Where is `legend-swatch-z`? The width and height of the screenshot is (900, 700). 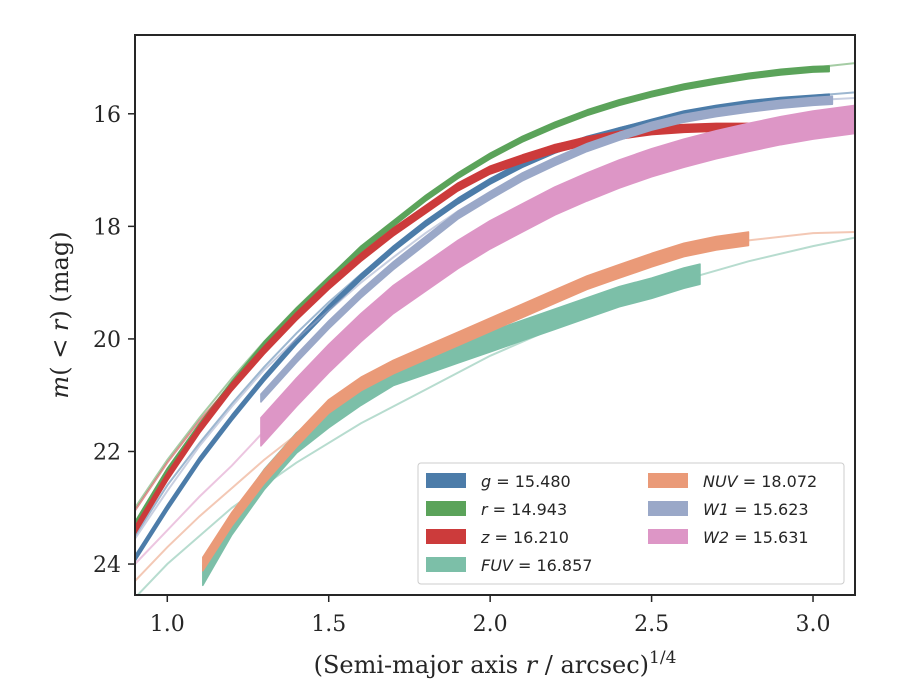 legend-swatch-z is located at coordinates (446, 536).